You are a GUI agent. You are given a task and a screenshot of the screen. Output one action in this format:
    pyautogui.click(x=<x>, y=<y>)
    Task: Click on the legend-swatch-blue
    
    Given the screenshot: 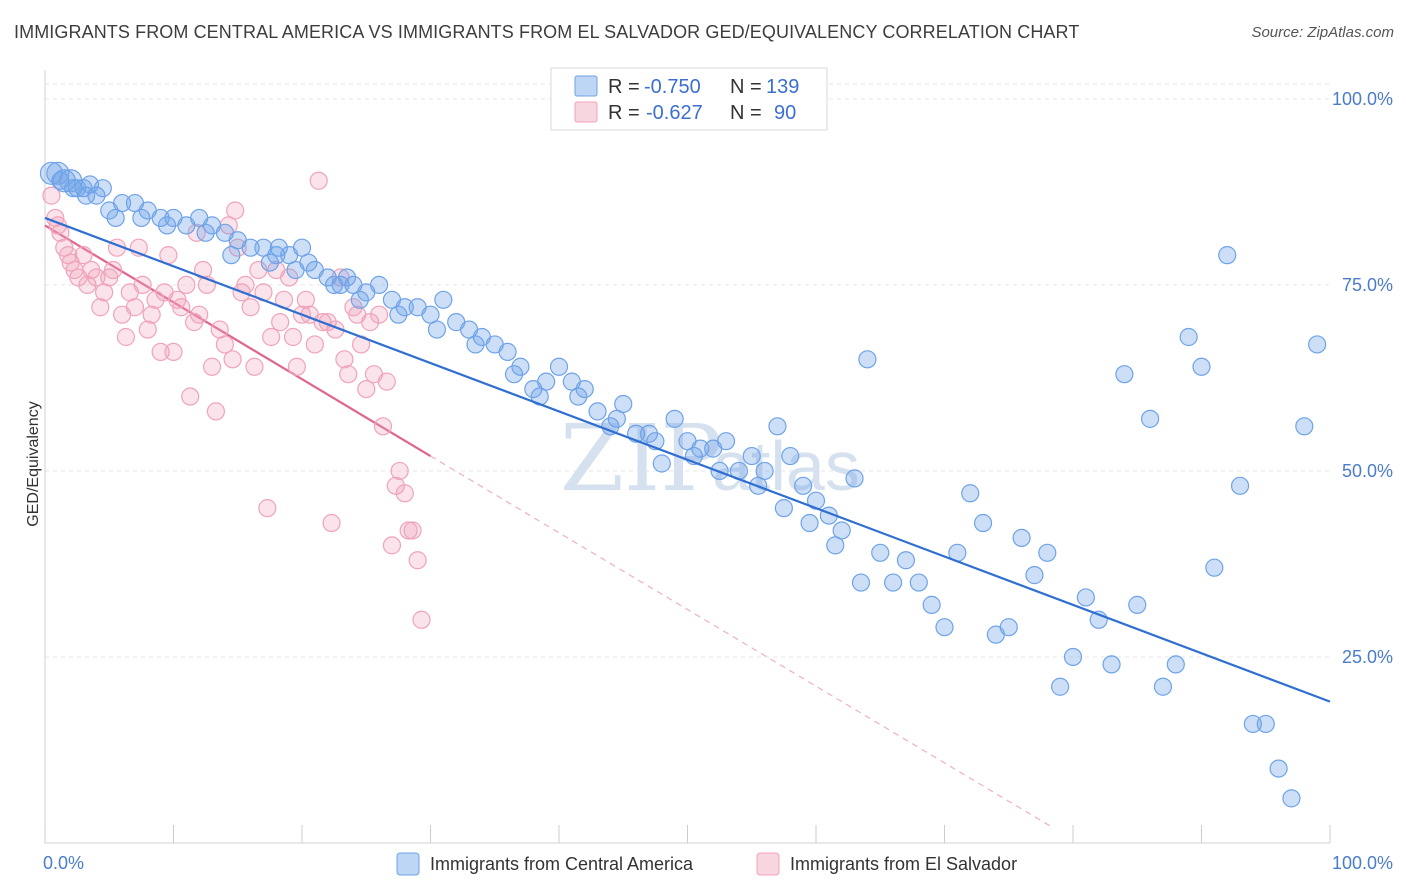 What is the action you would take?
    pyautogui.click(x=586, y=86)
    